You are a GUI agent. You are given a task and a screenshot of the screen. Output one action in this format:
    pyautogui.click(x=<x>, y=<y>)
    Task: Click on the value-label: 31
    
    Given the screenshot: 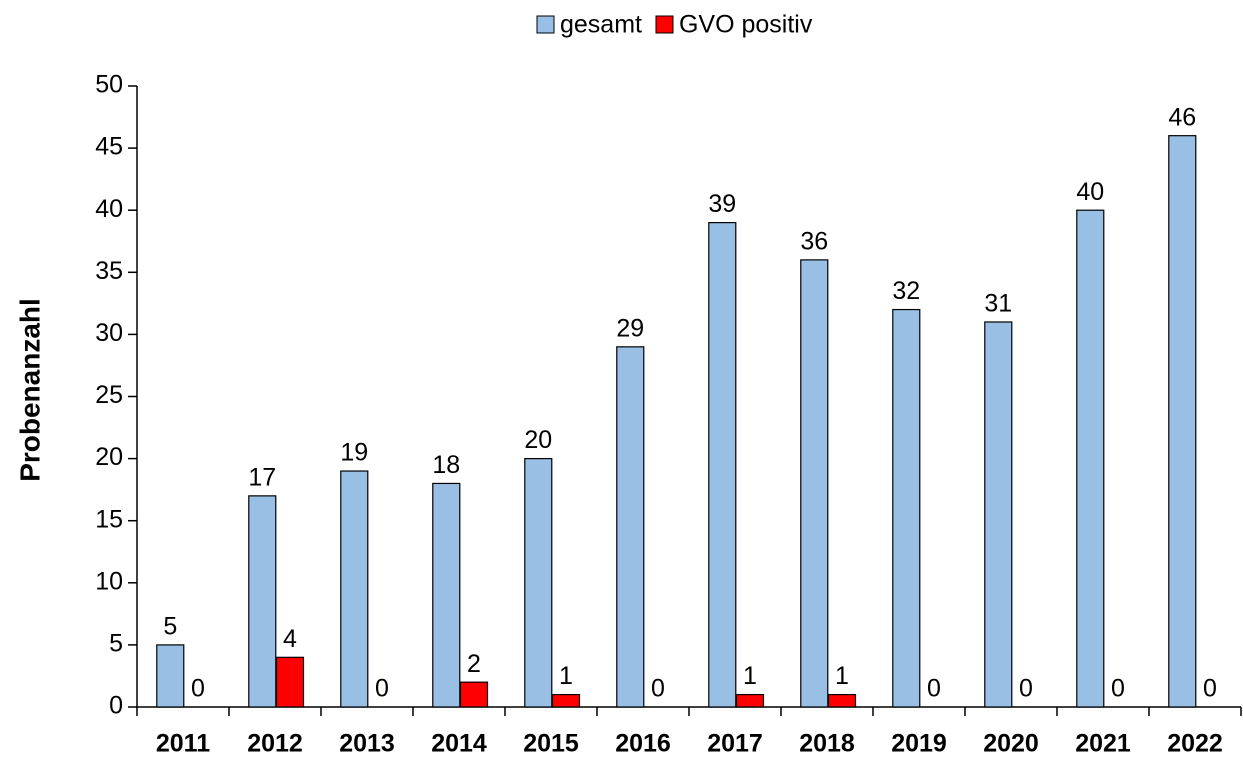 What is the action you would take?
    pyautogui.click(x=998, y=304)
    